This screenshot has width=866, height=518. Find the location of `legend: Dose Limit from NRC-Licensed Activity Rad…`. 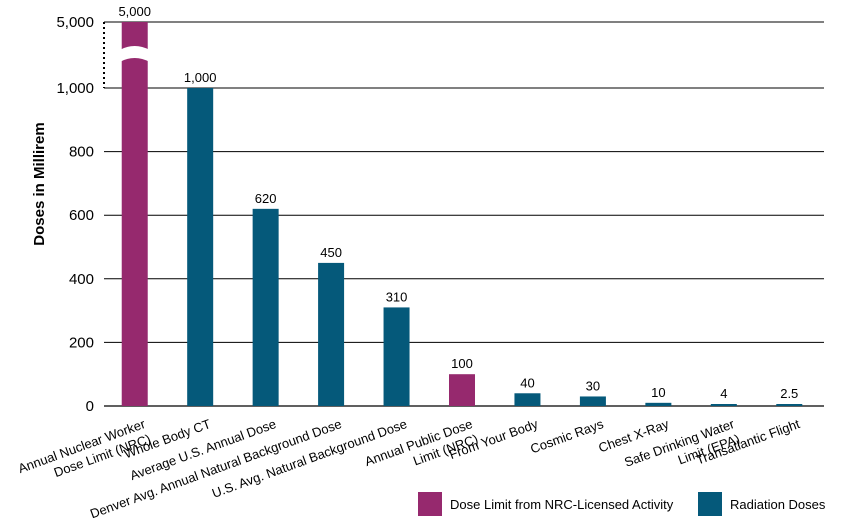

legend: Dose Limit from NRC-Licensed Activity Rad… is located at coordinates (622, 504).